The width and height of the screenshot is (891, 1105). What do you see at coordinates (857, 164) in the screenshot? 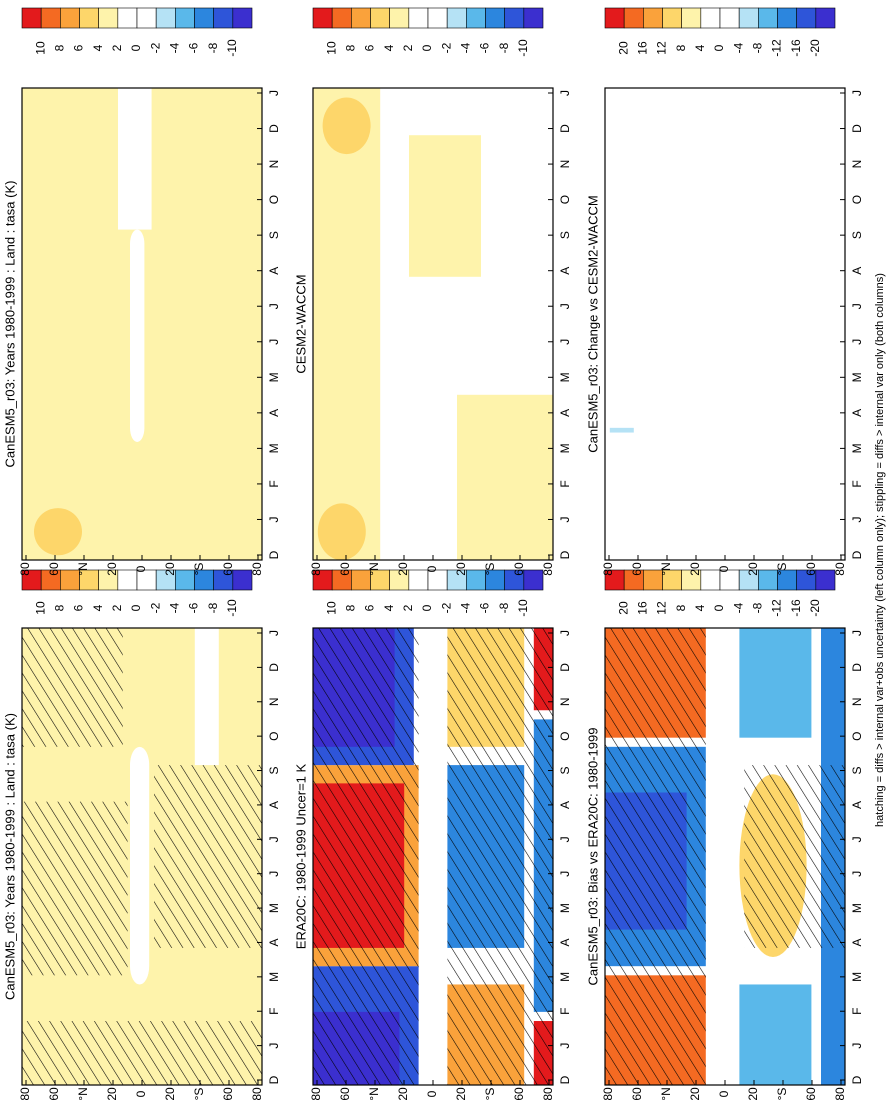
I see `month-label: N` at bounding box center [857, 164].